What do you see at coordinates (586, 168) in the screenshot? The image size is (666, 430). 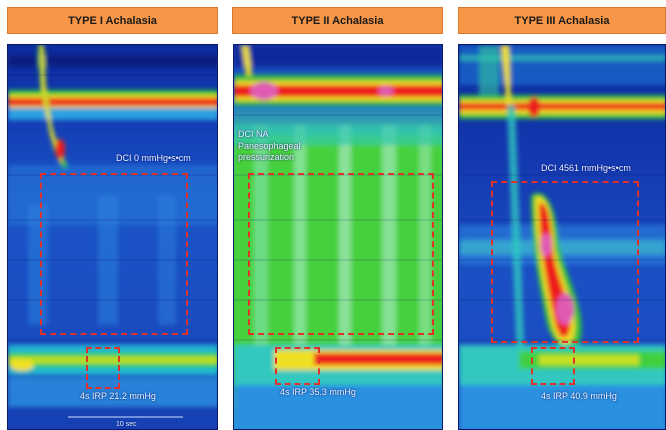 I see `dci-label-type-3: DCI 4561 mmHg•s•cm` at bounding box center [586, 168].